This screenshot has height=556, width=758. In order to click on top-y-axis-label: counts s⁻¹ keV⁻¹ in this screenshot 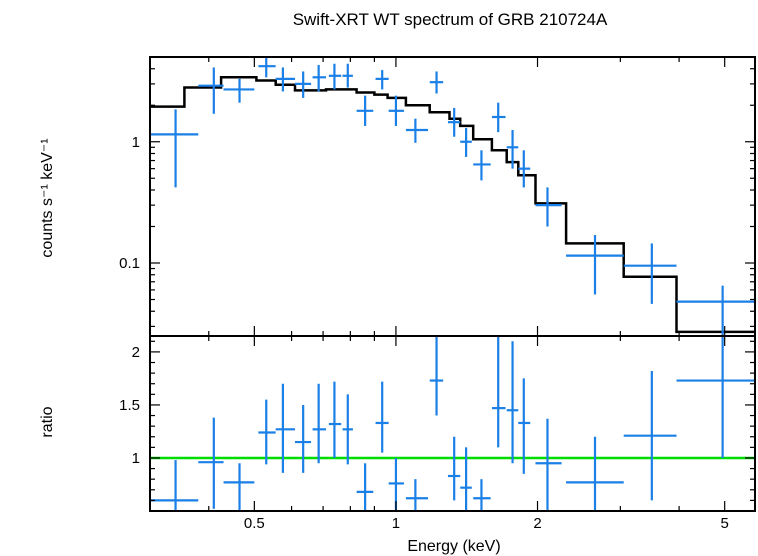, I will do `click(47, 197)`.